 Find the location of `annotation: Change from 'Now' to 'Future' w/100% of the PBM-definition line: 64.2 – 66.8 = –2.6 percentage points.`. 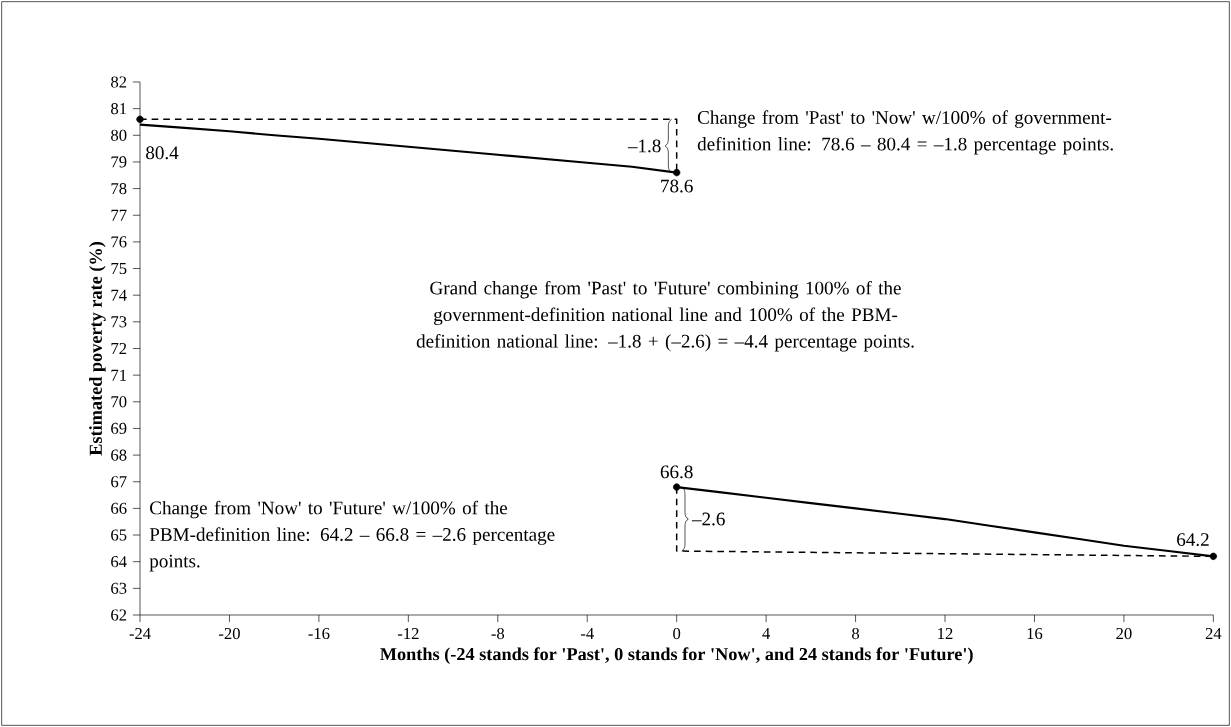

annotation: Change from 'Now' to 'Future' w/100% of the PBM-definition line: 64.2 – 66.8 = –2.6 percentage points. is located at coordinates (352, 536).